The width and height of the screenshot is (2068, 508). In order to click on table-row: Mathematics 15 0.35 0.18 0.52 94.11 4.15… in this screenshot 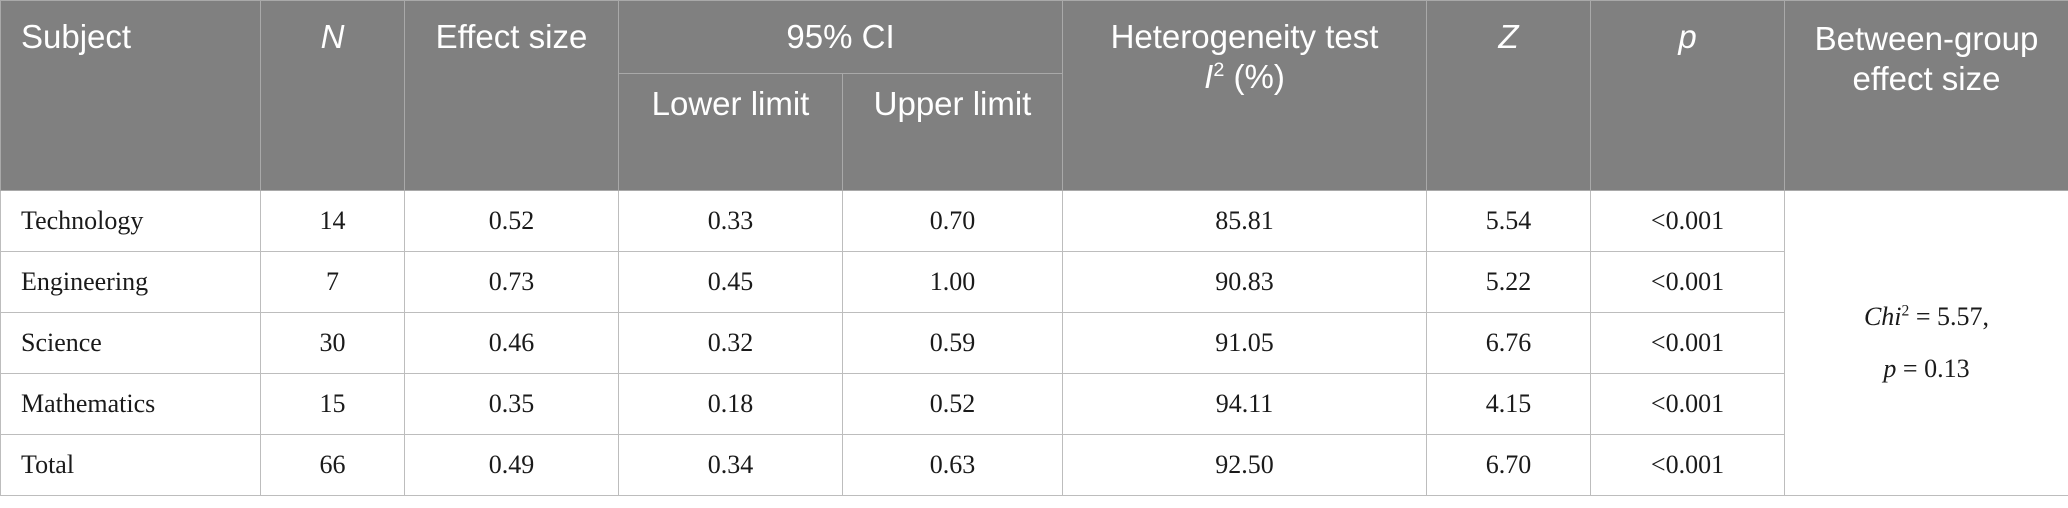, I will do `click(1034, 404)`.